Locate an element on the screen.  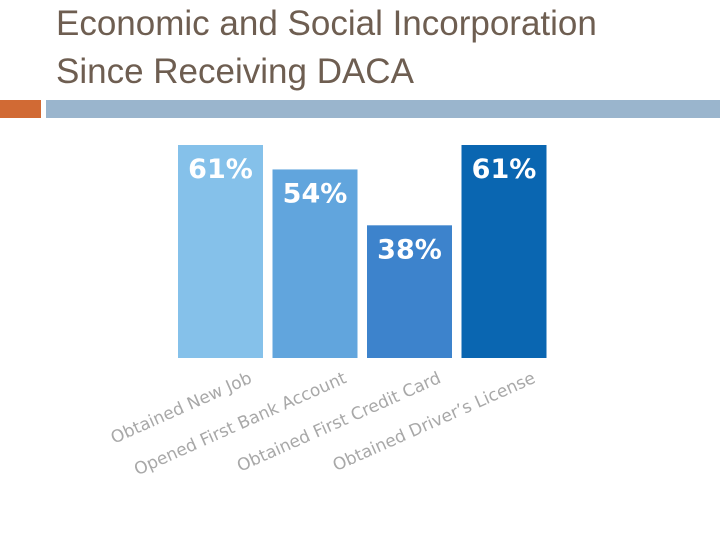
bar-value-label-obtained-new-job: 61% is located at coordinates (220, 169).